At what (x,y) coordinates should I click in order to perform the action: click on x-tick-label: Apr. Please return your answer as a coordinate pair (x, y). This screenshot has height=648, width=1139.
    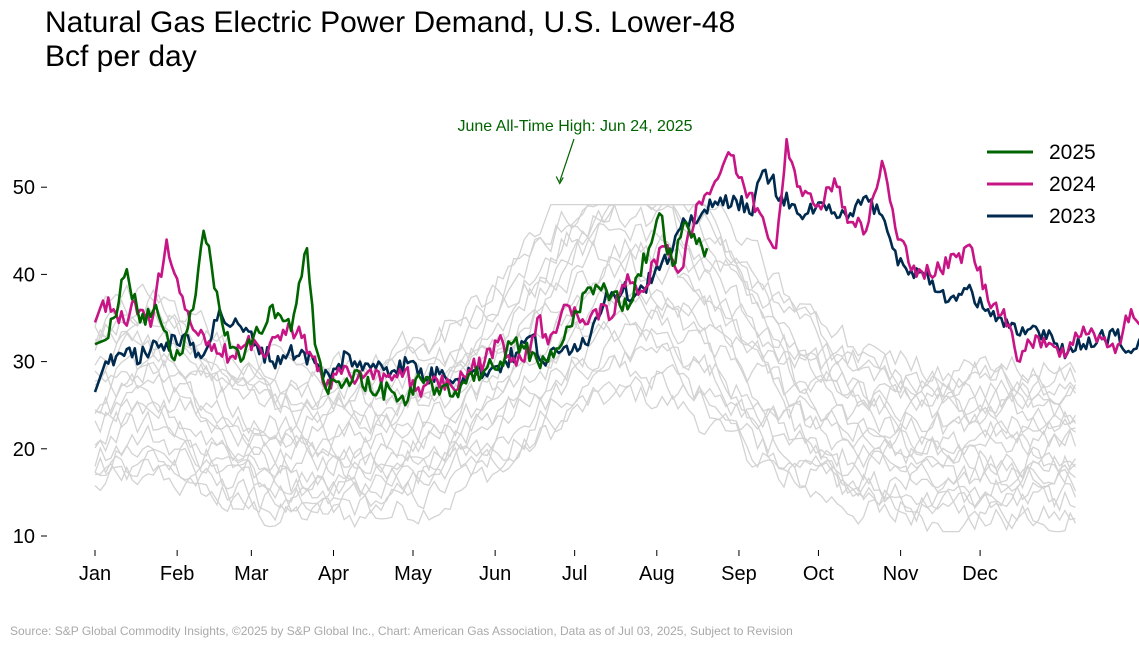
    Looking at the image, I should click on (333, 574).